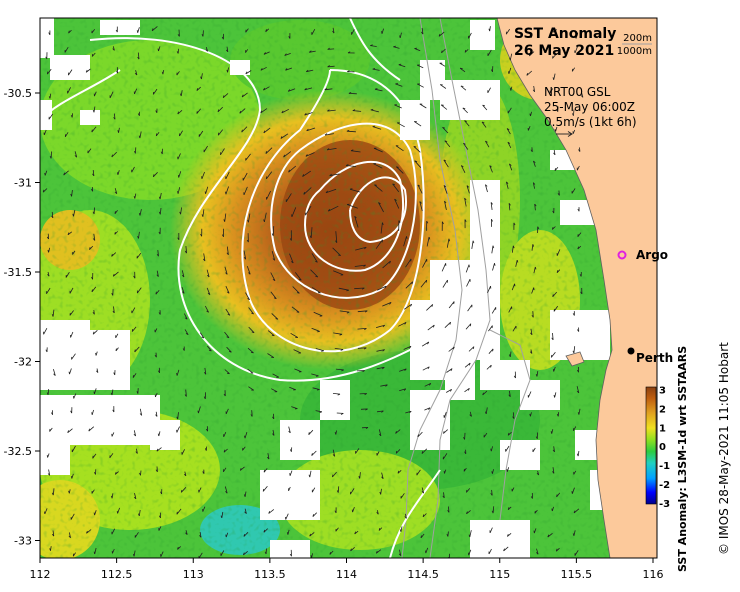 Image resolution: width=740 pixels, height=592 pixels. I want to click on contour-legend-200m: 200m, so click(637, 38).